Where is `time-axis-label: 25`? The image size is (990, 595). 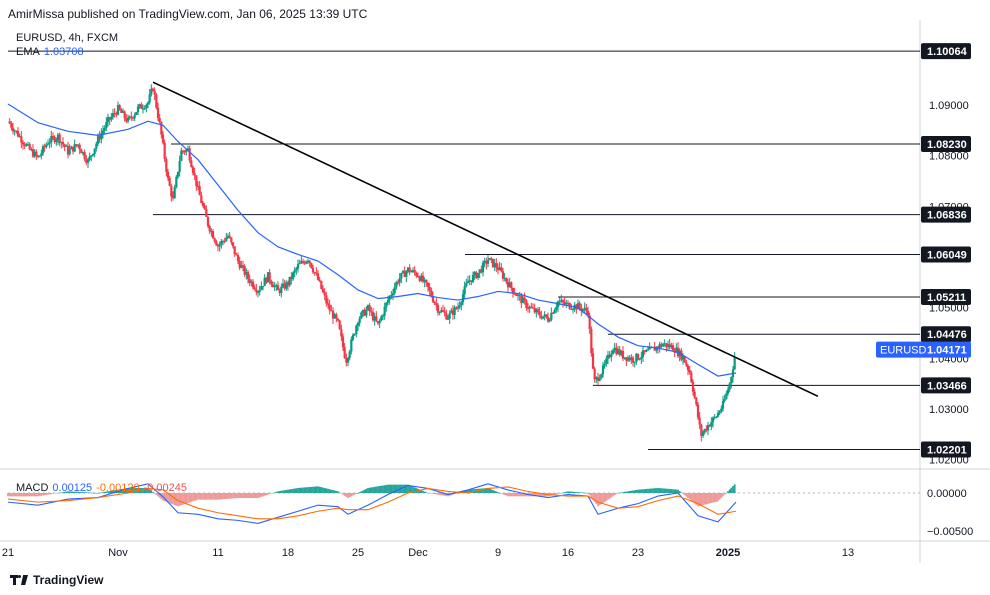
time-axis-label: 25 is located at coordinates (358, 553).